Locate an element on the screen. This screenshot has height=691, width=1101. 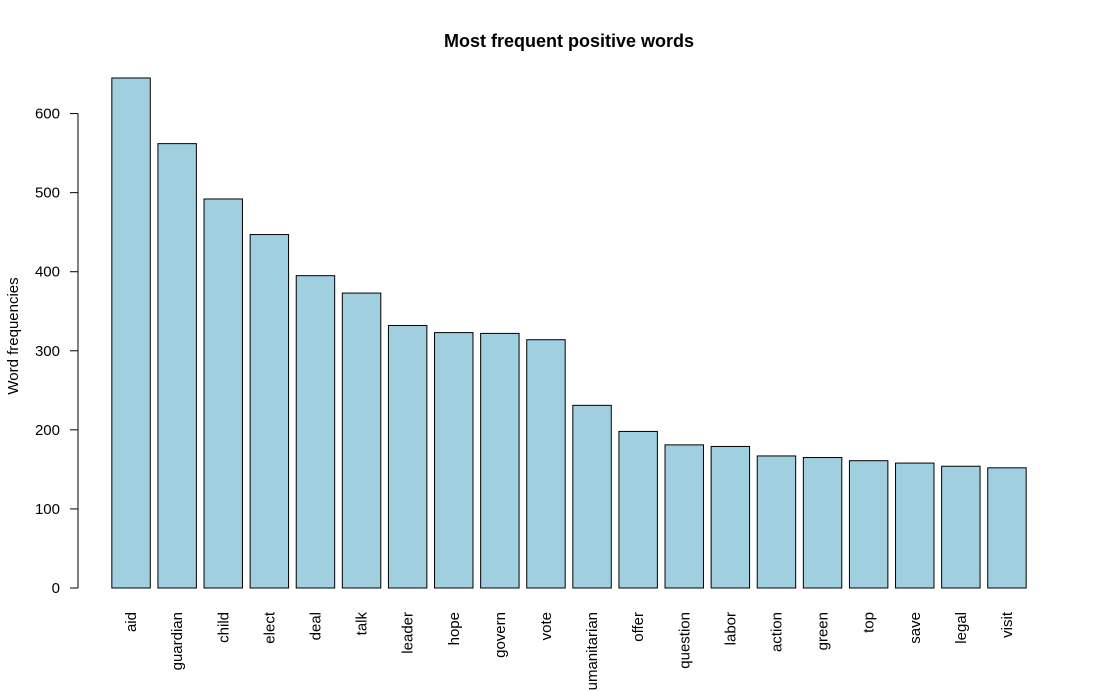
x-tick-label: offer is located at coordinates (638, 627).